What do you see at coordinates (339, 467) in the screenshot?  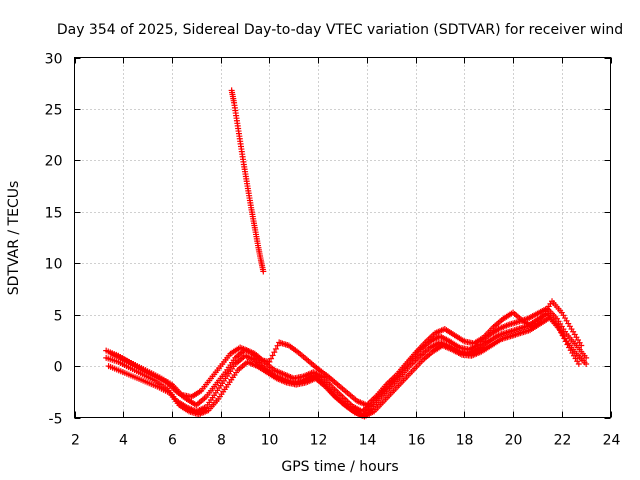 I see `x-axis-label: GPS time / hours` at bounding box center [339, 467].